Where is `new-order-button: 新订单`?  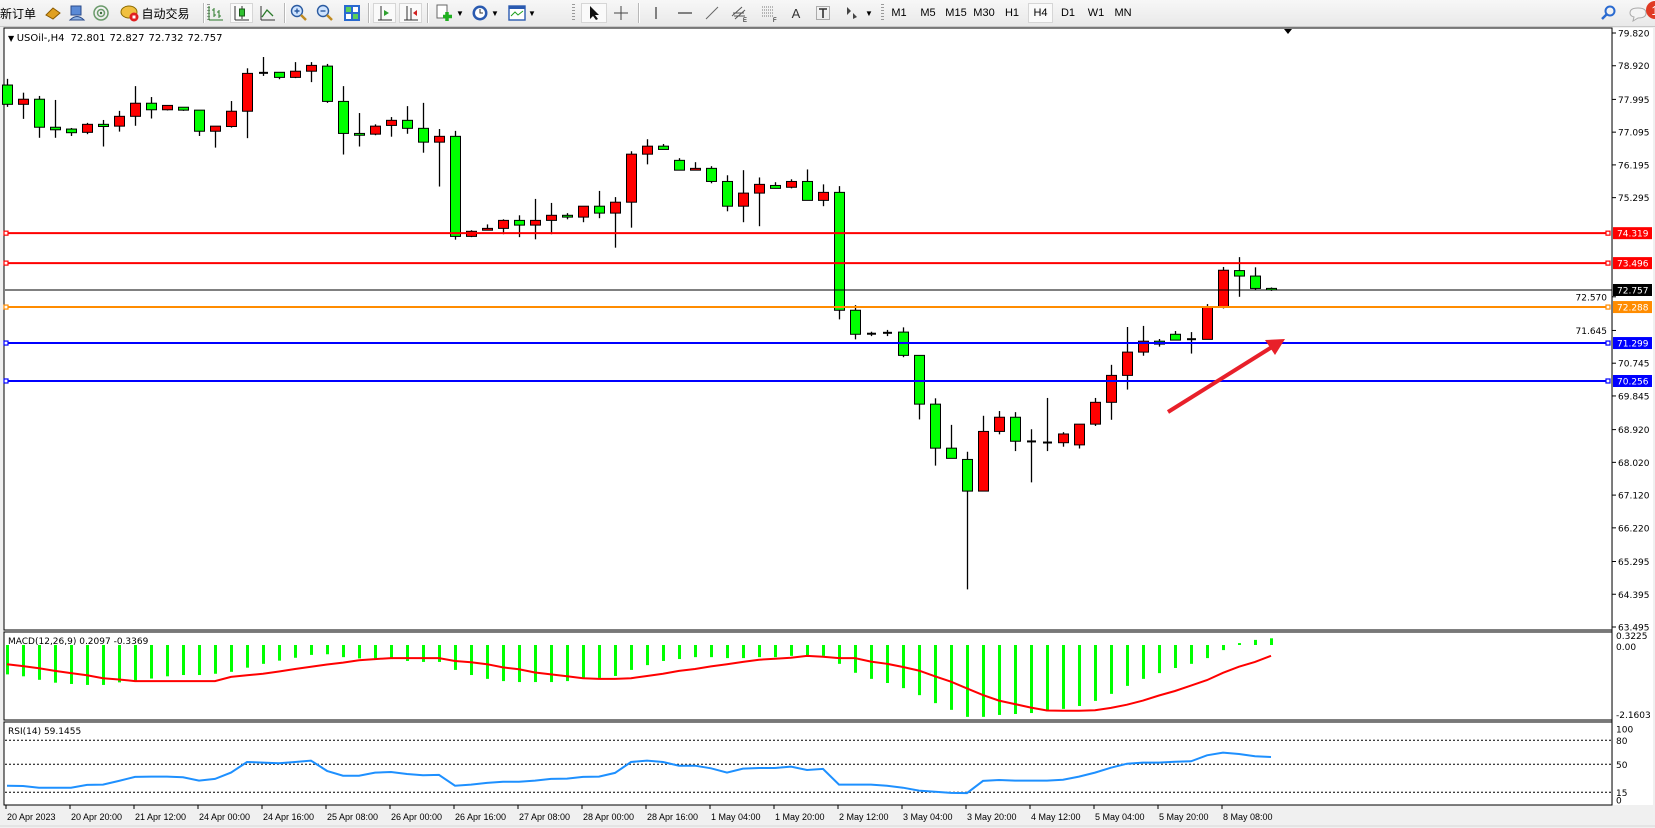 new-order-button: 新订单 is located at coordinates (18, 13).